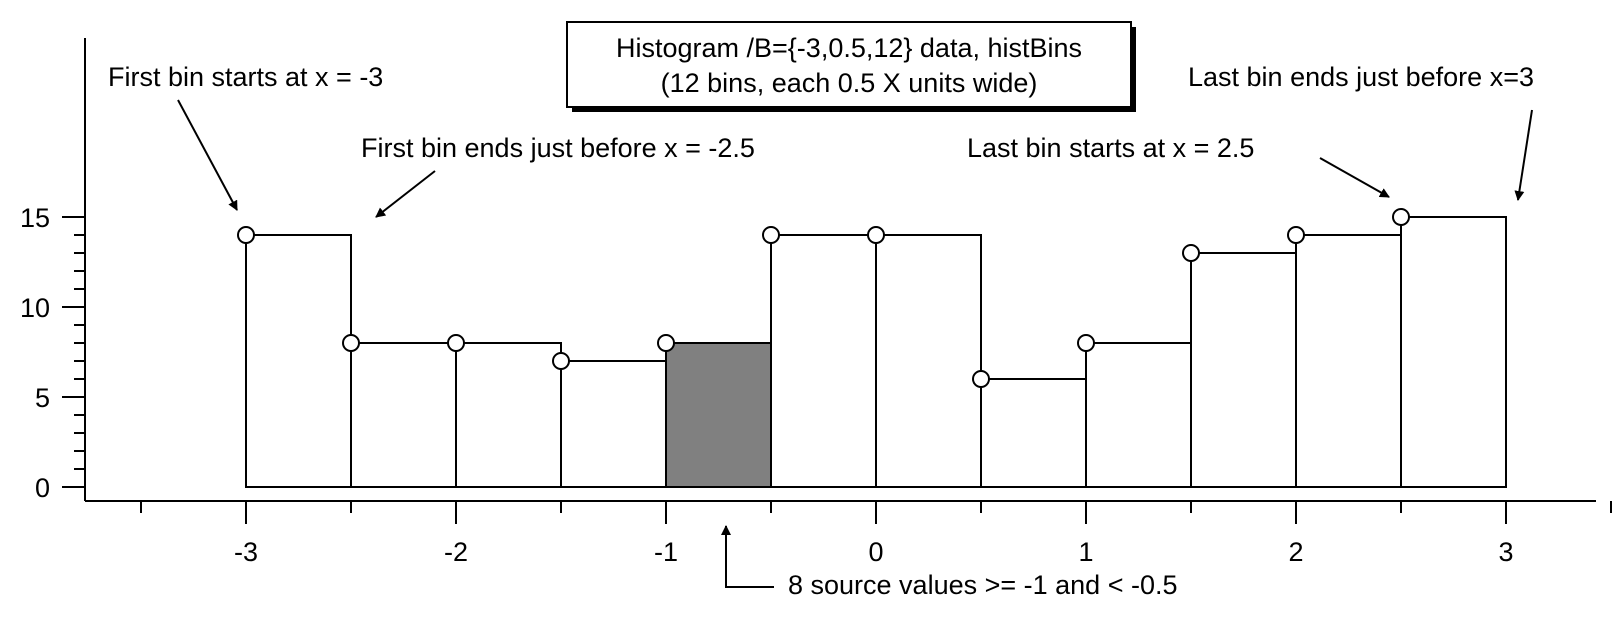 The height and width of the screenshot is (619, 1619). What do you see at coordinates (718, 415) in the screenshot?
I see `histogram-bar-highlighted` at bounding box center [718, 415].